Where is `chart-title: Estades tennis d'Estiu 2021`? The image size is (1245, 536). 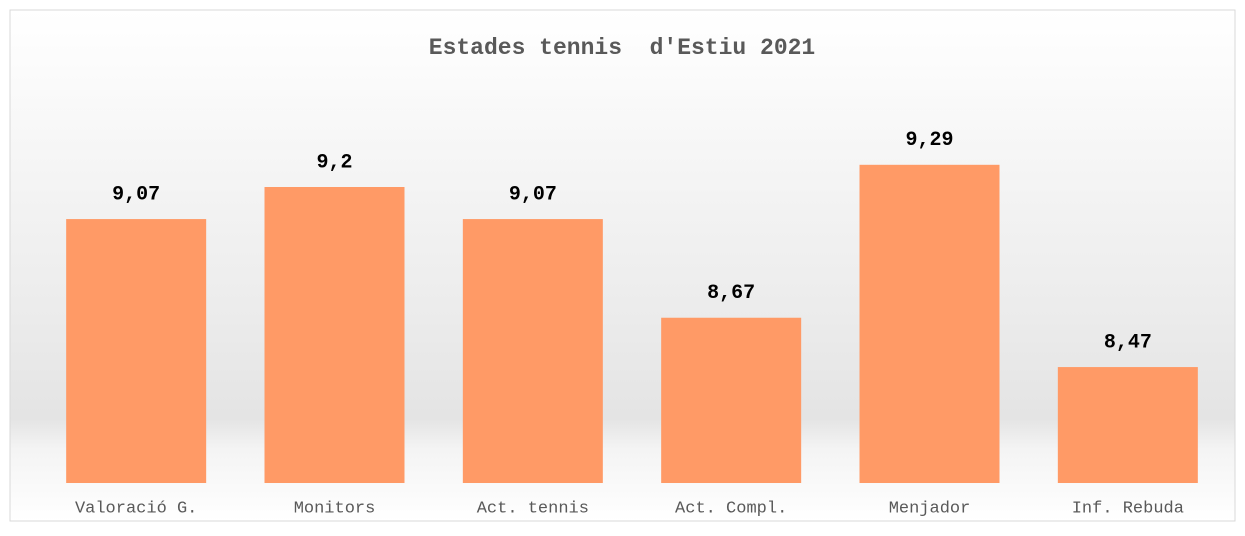 chart-title: Estades tennis d'Estiu 2021 is located at coordinates (622, 48).